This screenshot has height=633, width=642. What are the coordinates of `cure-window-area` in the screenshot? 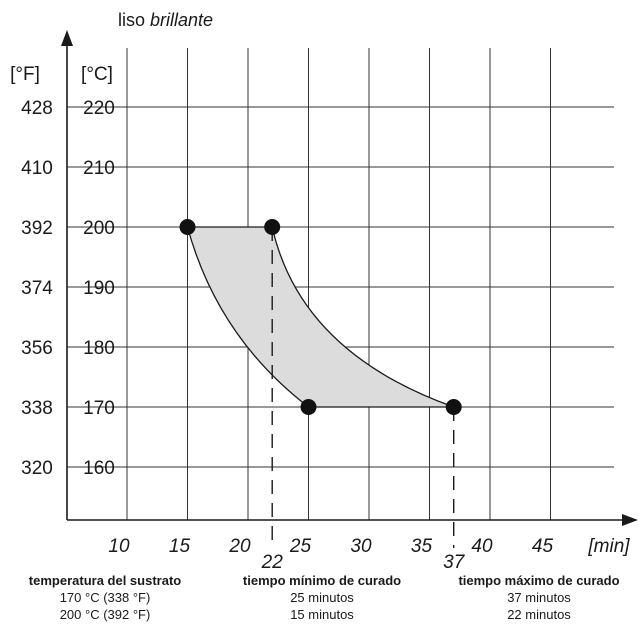 It's located at (320, 317).